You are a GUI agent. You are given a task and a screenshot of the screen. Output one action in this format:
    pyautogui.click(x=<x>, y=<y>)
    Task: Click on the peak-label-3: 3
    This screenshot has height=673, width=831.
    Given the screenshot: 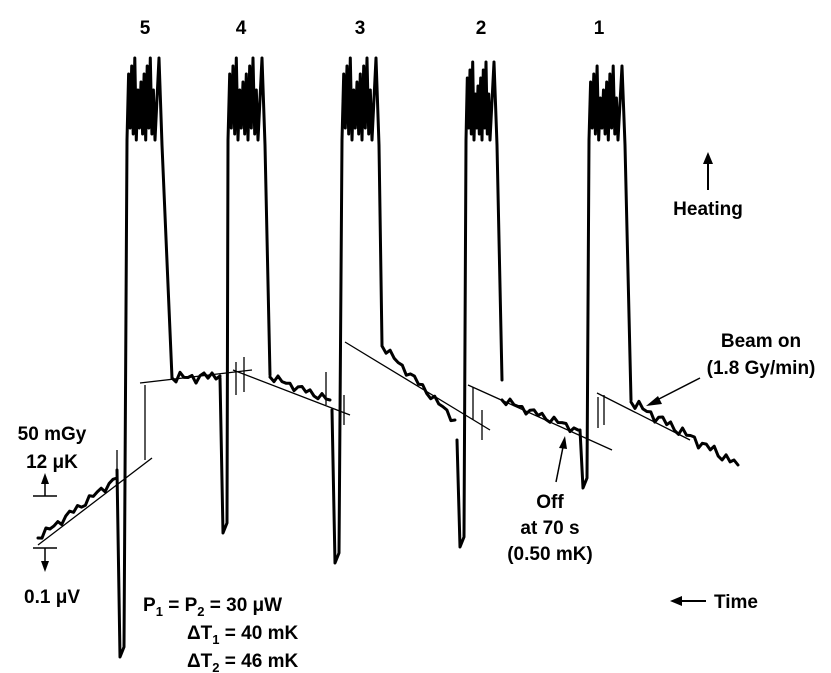 What is the action you would take?
    pyautogui.click(x=360, y=28)
    